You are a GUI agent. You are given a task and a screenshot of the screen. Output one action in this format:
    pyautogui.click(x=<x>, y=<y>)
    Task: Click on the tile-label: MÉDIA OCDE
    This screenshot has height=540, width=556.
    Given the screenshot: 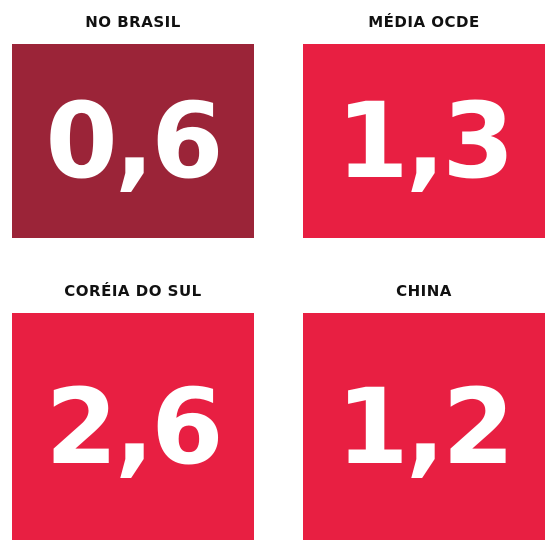 What is the action you would take?
    pyautogui.click(x=424, y=22)
    